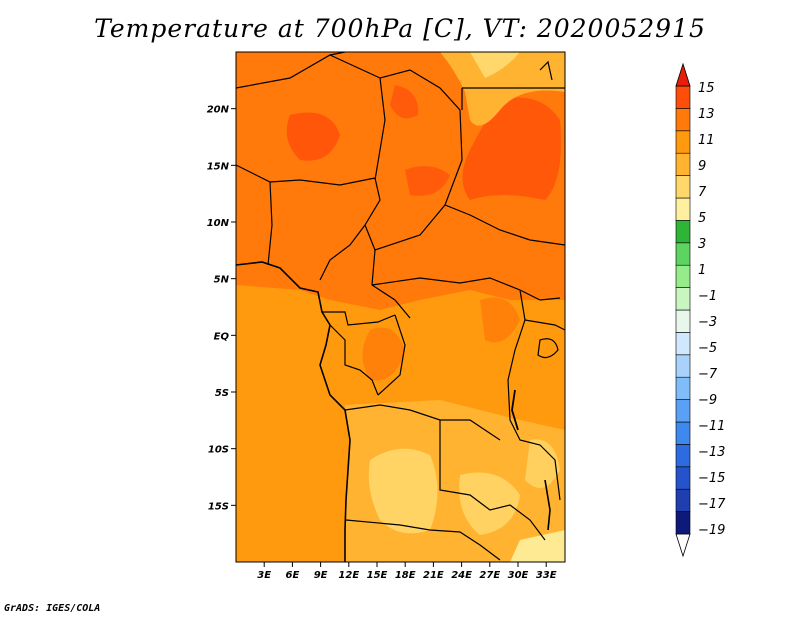 This screenshot has width=800, height=618. I want to click on lat-tick-label: EQ, so click(222, 336).